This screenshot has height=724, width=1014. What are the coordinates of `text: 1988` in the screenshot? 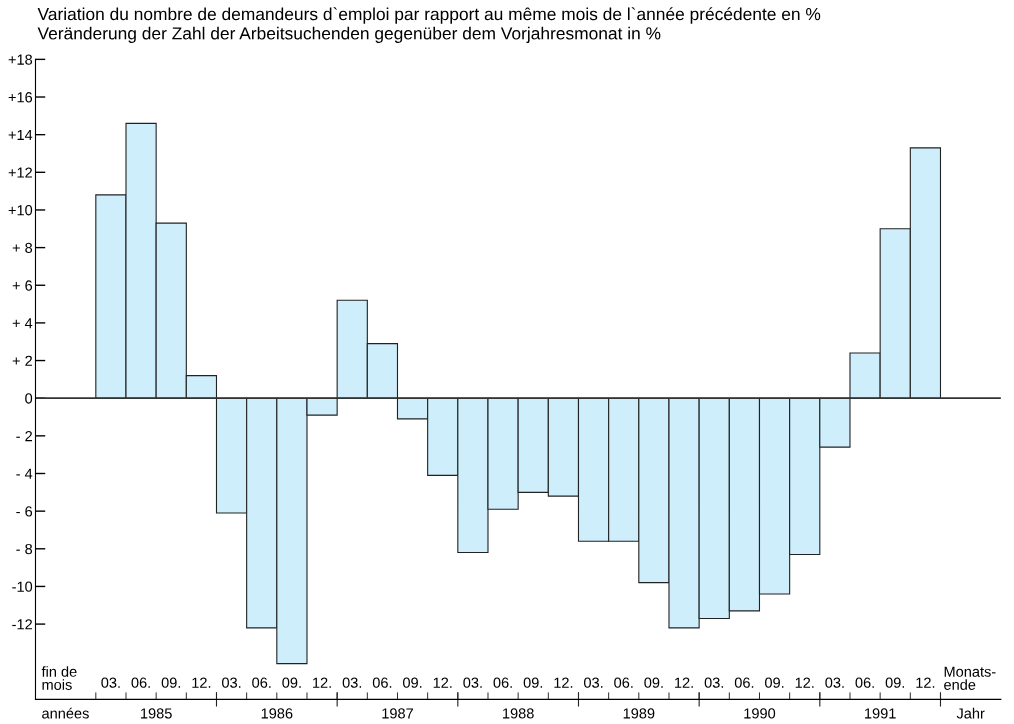 It's located at (518, 713).